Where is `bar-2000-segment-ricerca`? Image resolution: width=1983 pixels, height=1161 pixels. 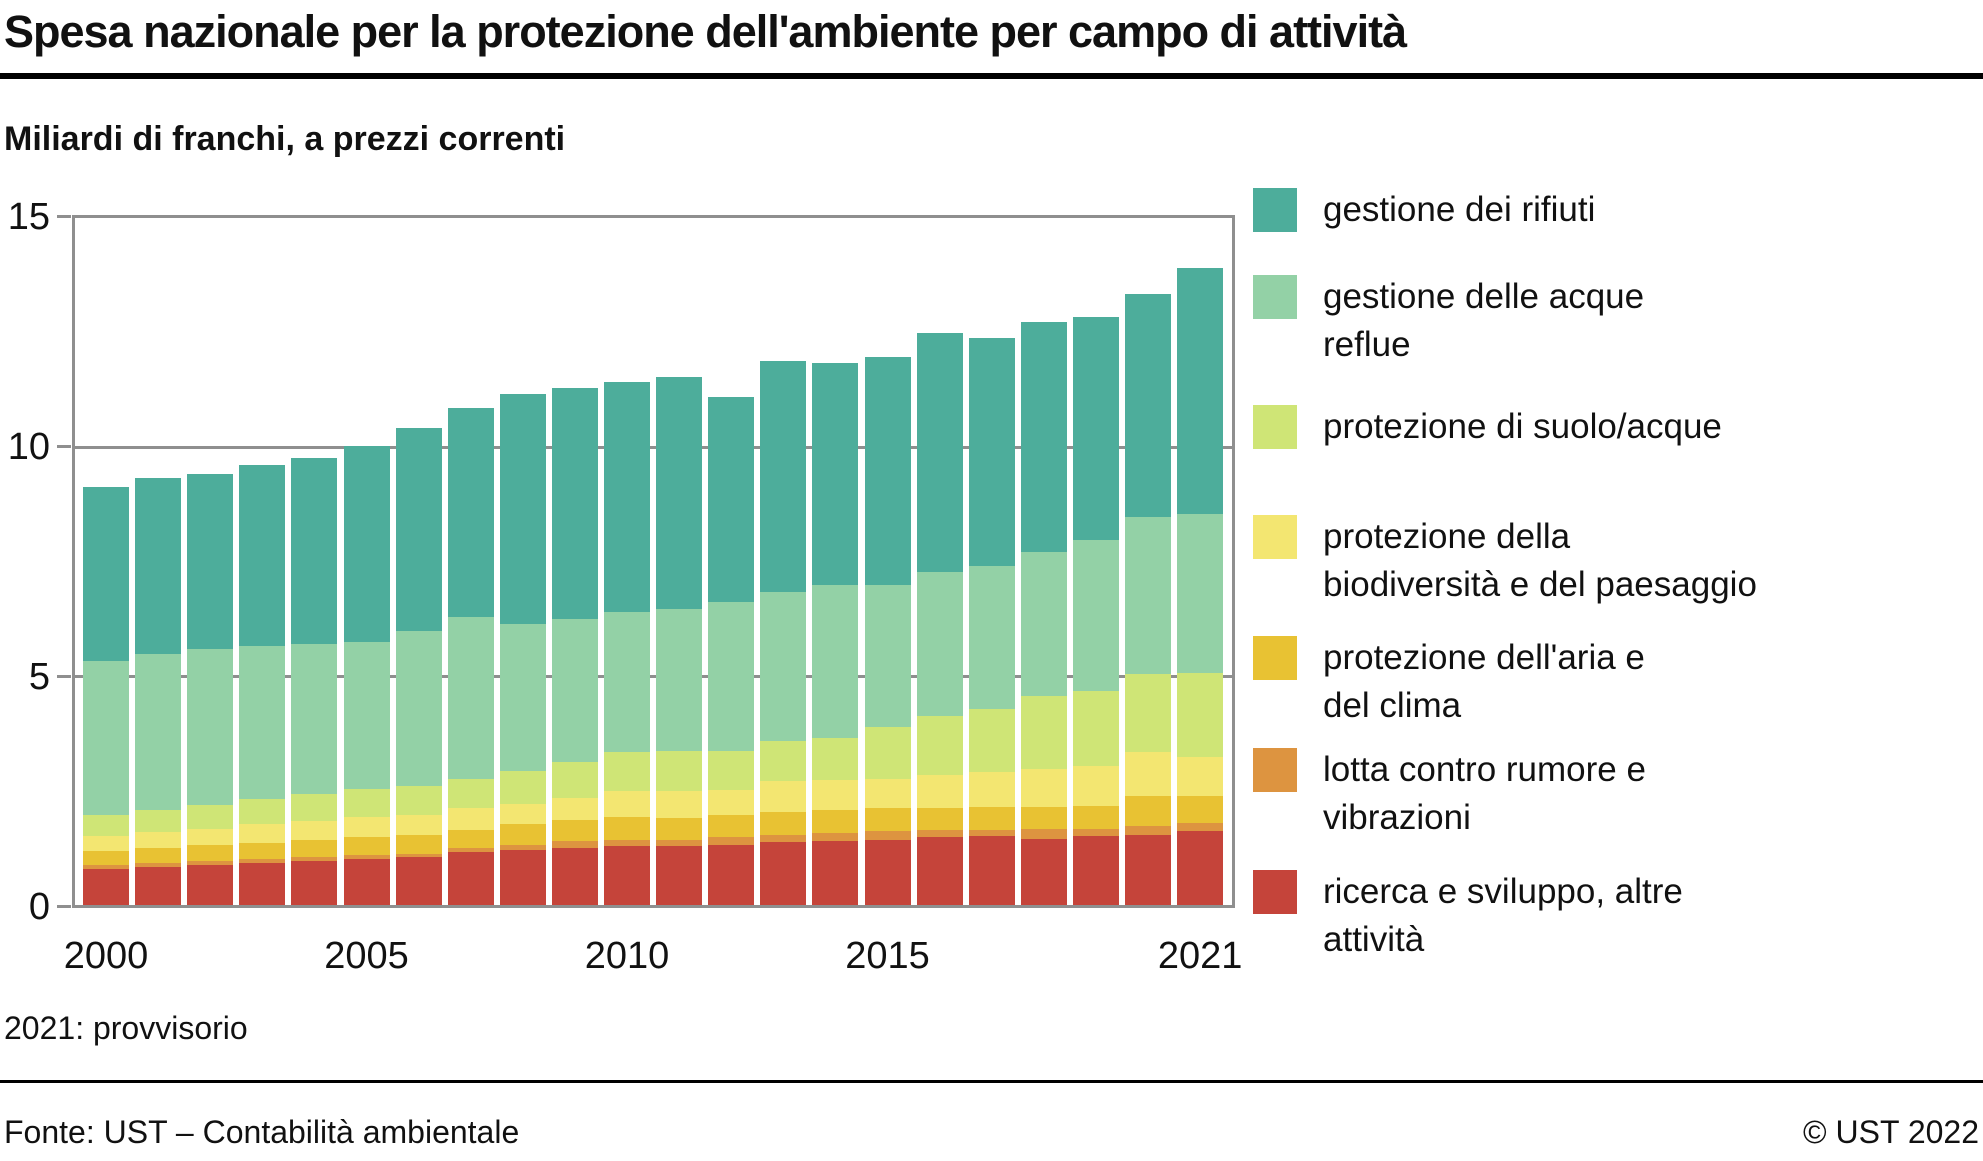 bar-2000-segment-ricerca is located at coordinates (106, 887).